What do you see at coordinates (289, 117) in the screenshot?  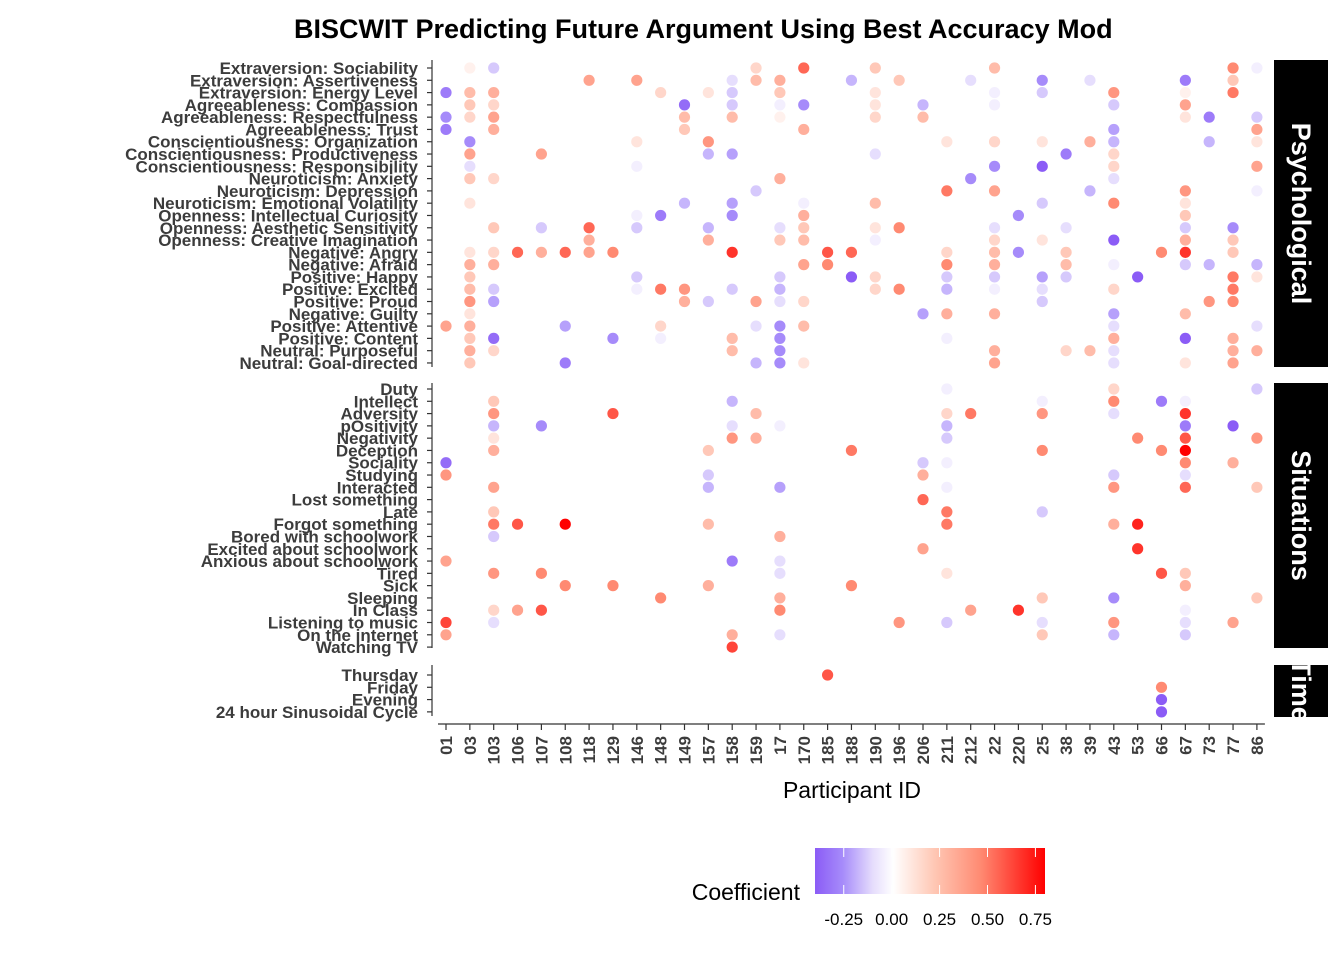 I see `y-tick-label: Agreeableness: Respectfulness` at bounding box center [289, 117].